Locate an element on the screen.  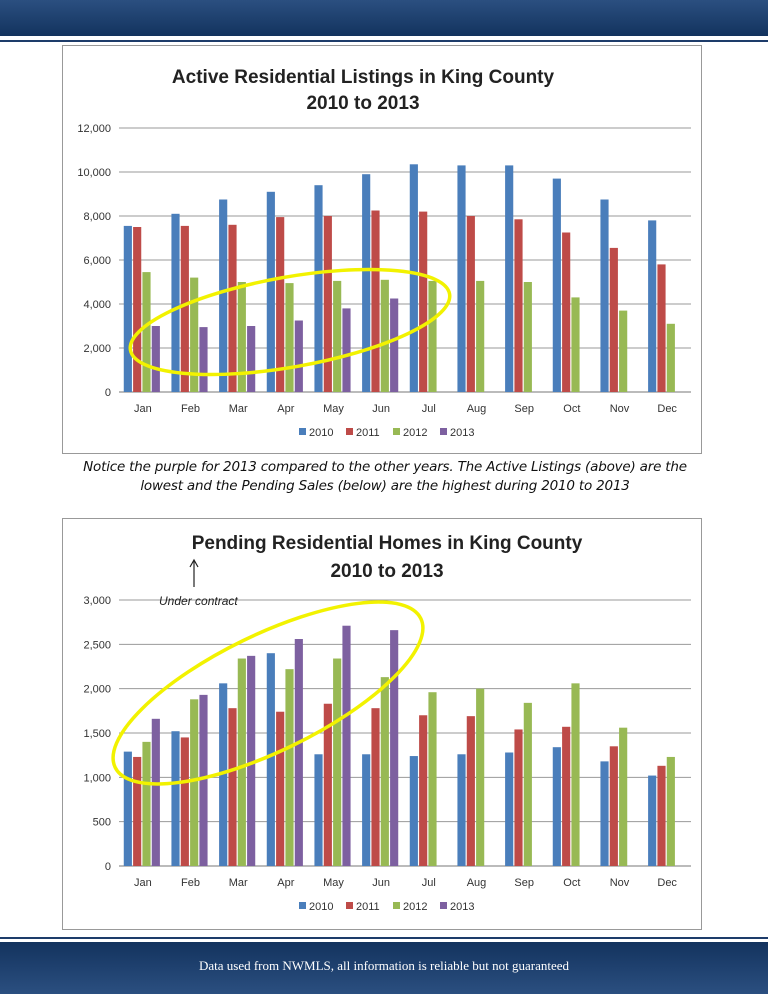
bar-2010-dec is located at coordinates (652, 820).